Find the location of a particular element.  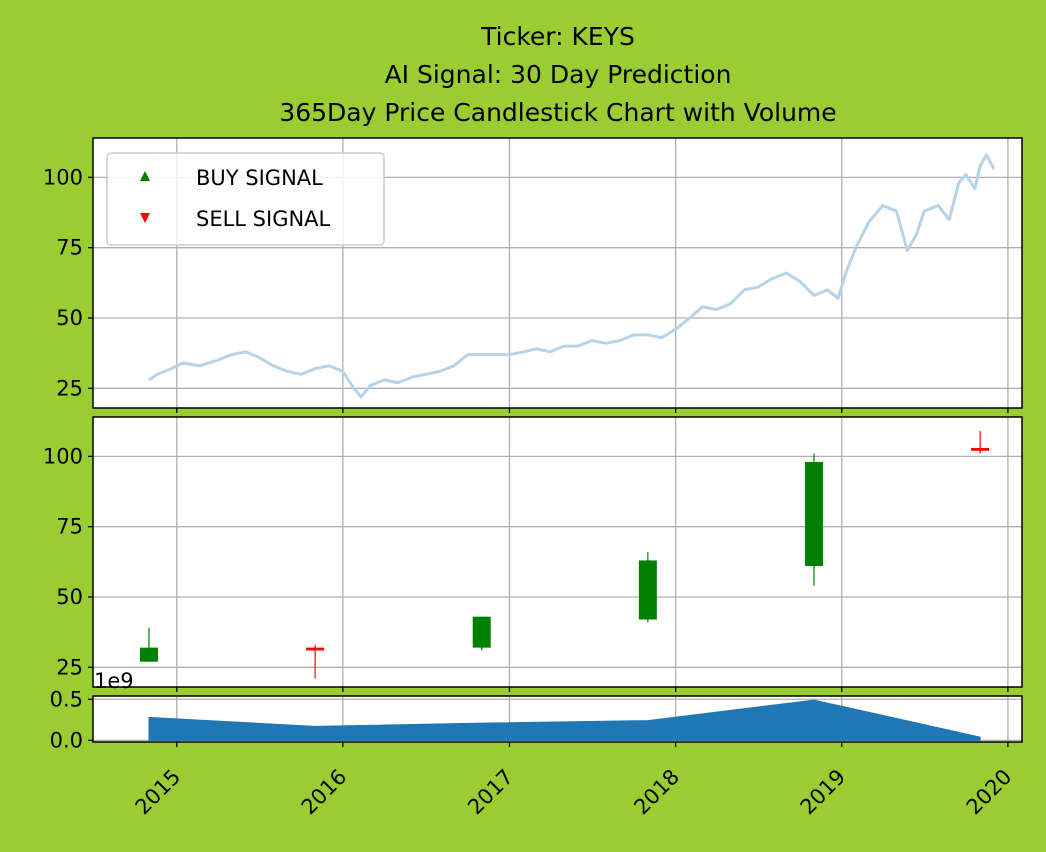

candle-y-tick-label: 25 is located at coordinates (69, 667).